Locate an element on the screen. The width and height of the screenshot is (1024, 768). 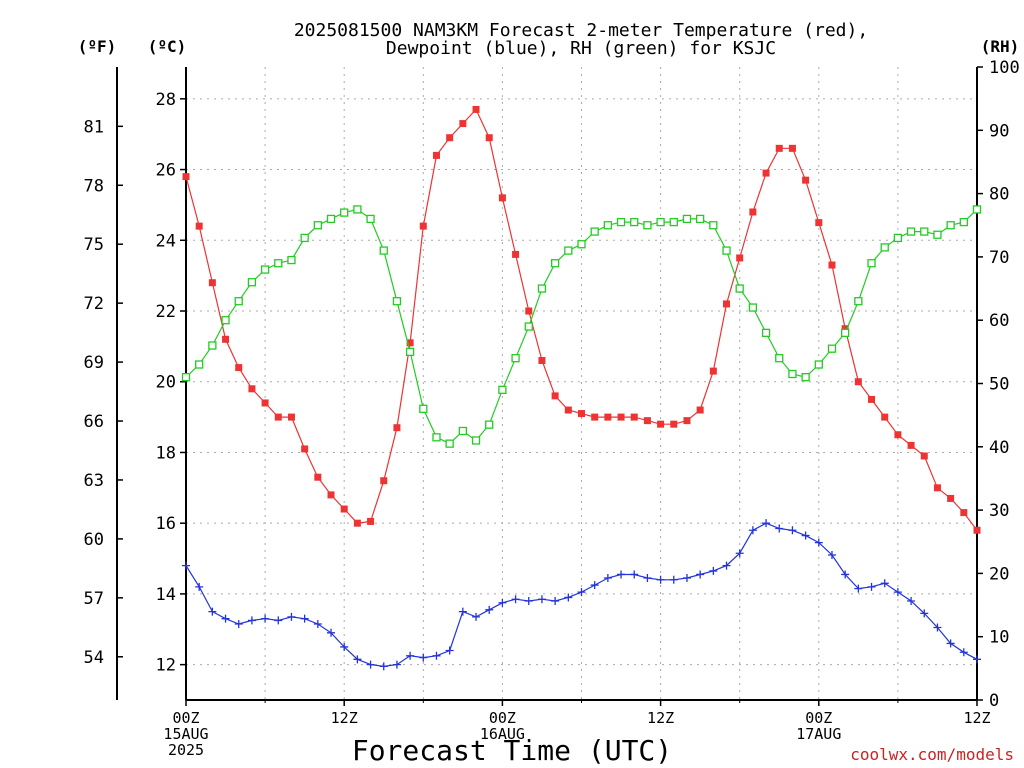
celsius-tick-label: 16 is located at coordinates (166, 524).